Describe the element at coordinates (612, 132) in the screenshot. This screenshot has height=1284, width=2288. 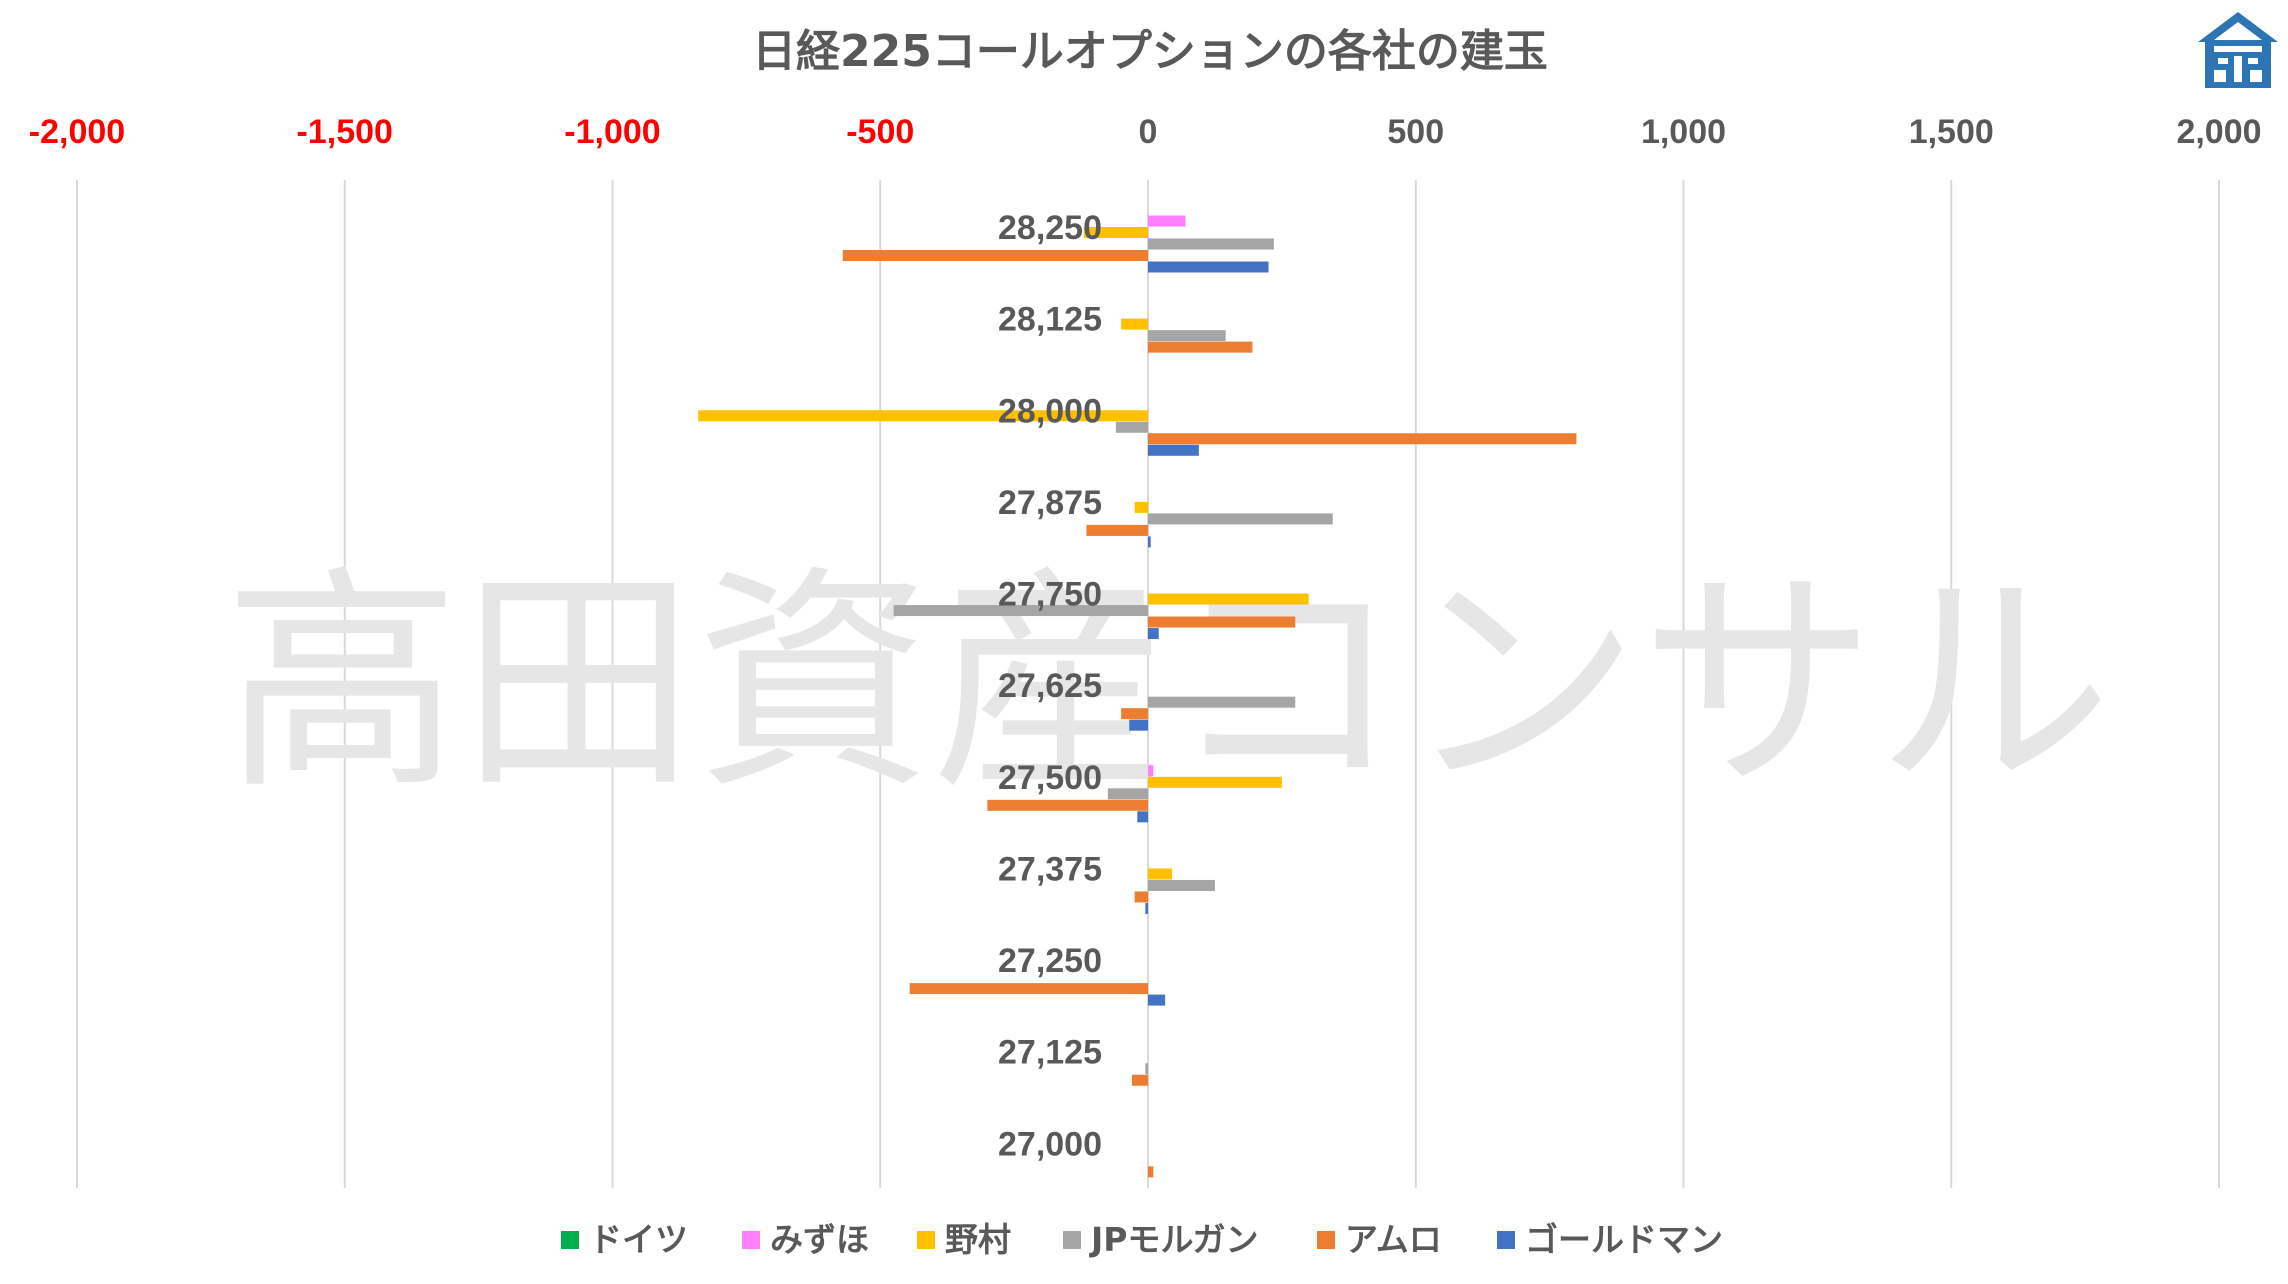
I see `x-tick-label: -1,000` at that location.